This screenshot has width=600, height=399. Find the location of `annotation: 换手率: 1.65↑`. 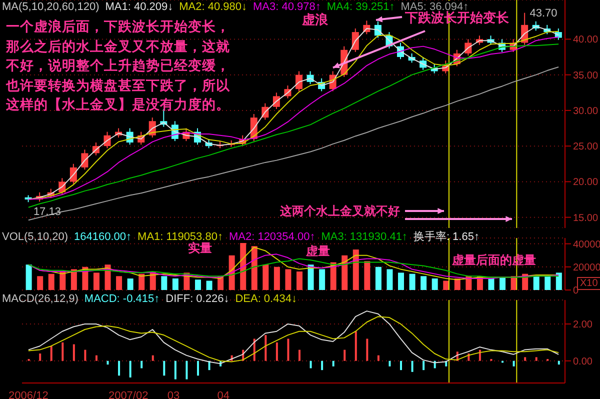

annotation: 换手率: 1.65↑ is located at coordinates (446, 237).